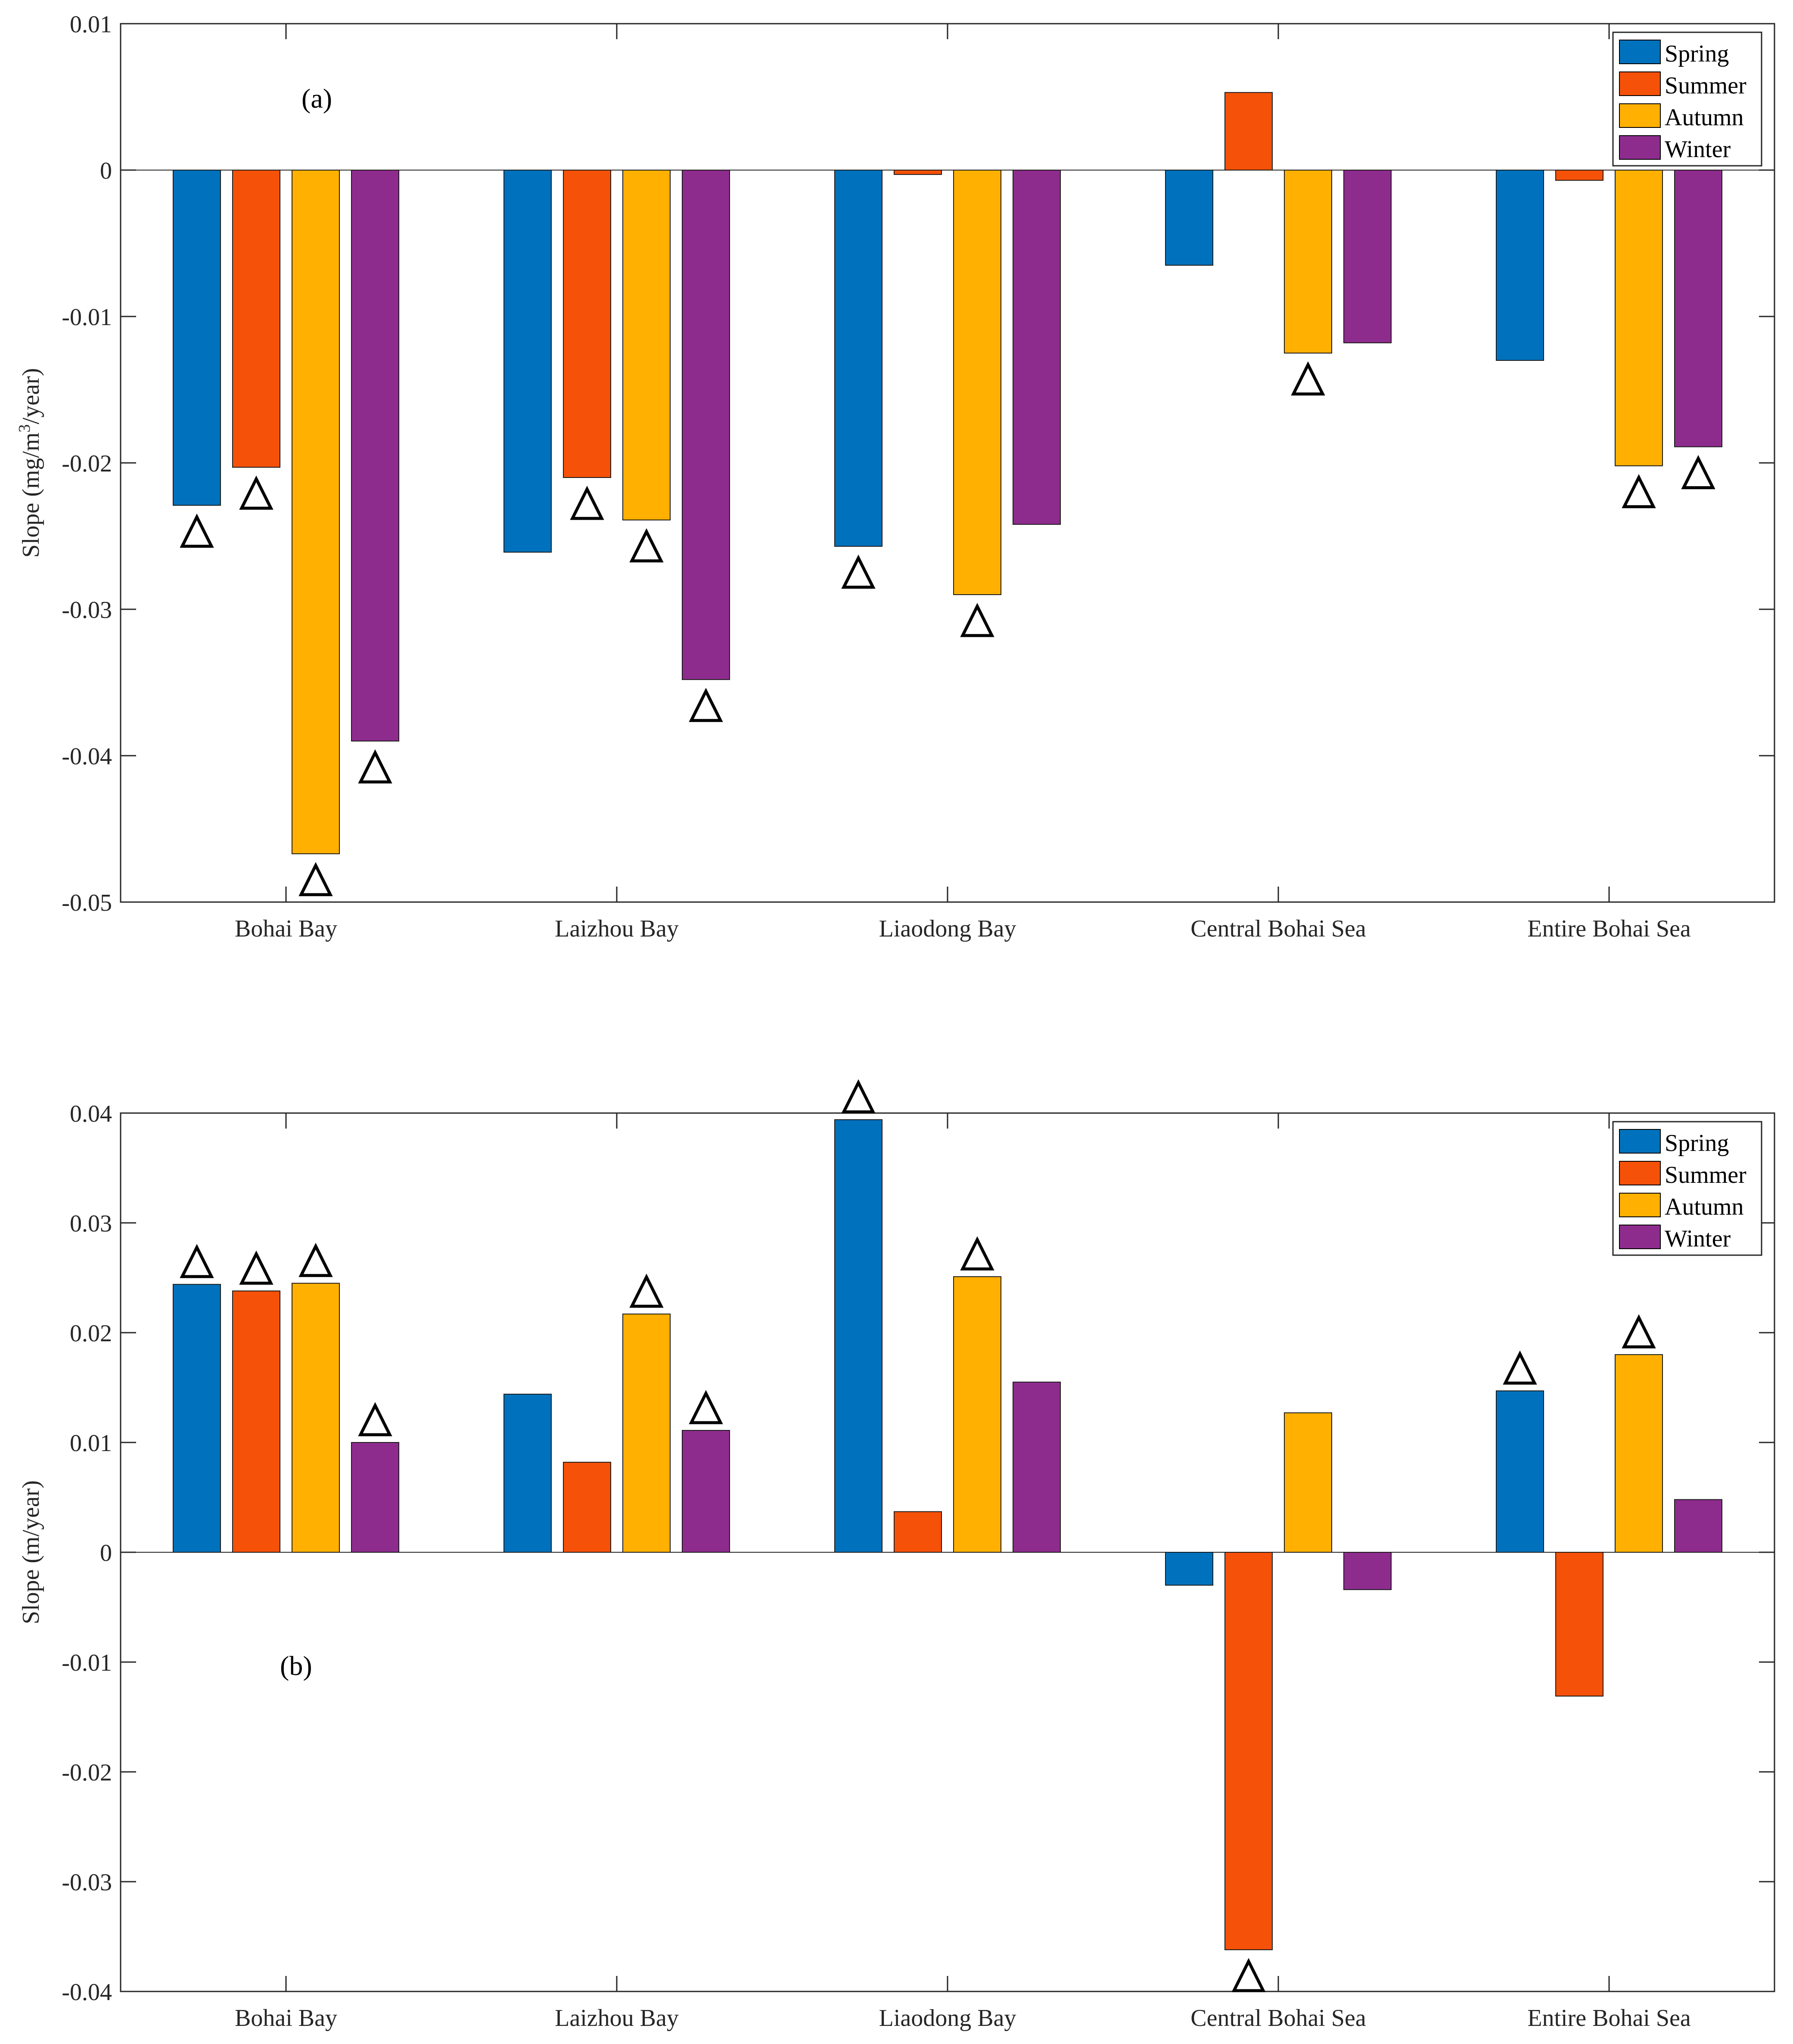  What do you see at coordinates (30, 463) in the screenshot?
I see `panel-a-y-axis-title: Slope (mg/m3/year)` at bounding box center [30, 463].